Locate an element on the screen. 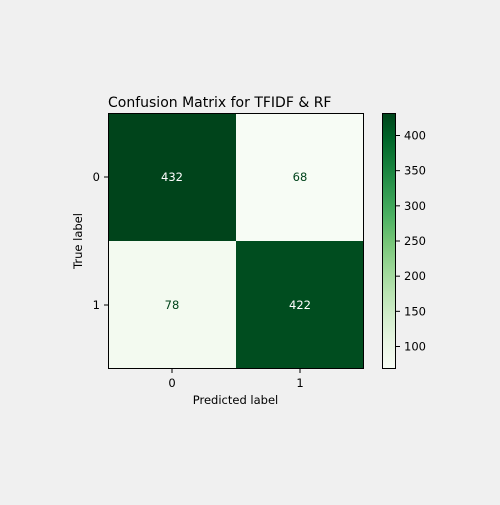  cell-value-label-1-0: 78 is located at coordinates (172, 305).